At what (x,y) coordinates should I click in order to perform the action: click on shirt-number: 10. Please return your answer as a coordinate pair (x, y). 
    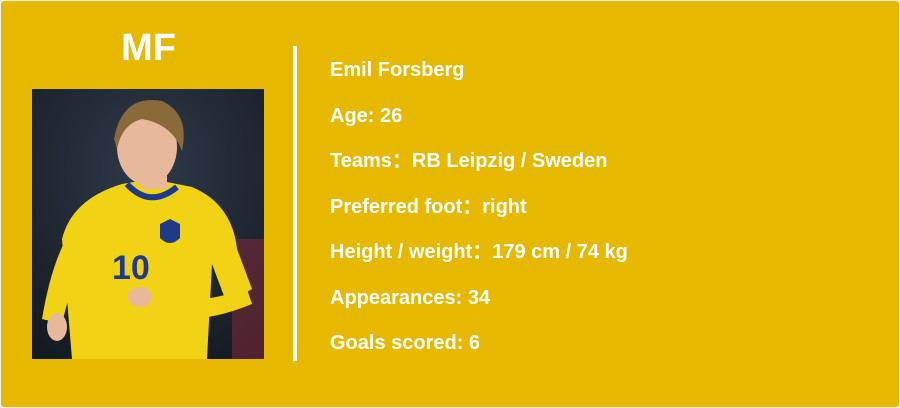
    Looking at the image, I should click on (131, 268).